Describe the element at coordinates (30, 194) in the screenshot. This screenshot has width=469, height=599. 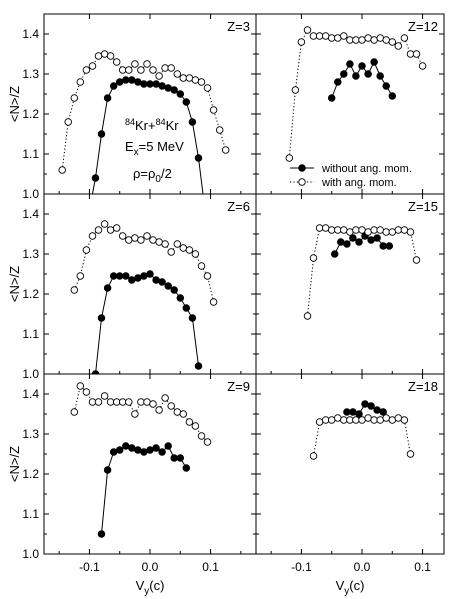
I see `panel-1-ytick-label-0: 1.0` at that location.